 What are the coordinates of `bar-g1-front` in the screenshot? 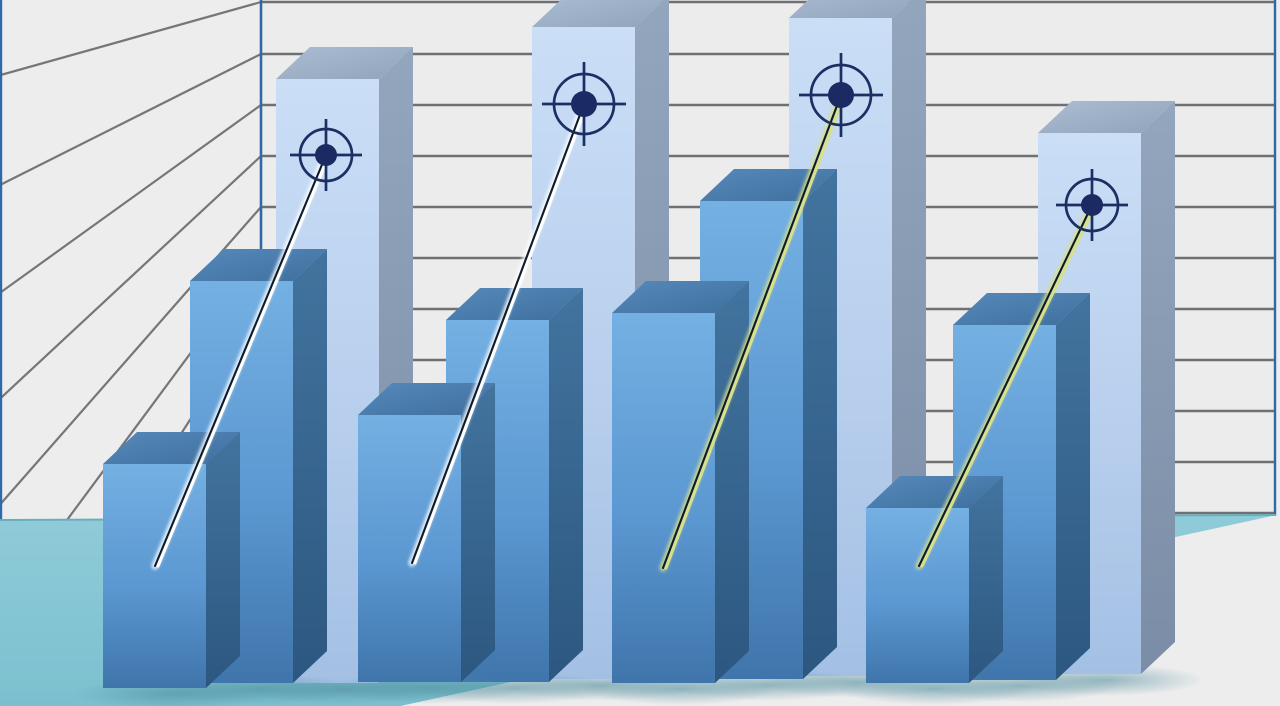 It's located at (171, 569).